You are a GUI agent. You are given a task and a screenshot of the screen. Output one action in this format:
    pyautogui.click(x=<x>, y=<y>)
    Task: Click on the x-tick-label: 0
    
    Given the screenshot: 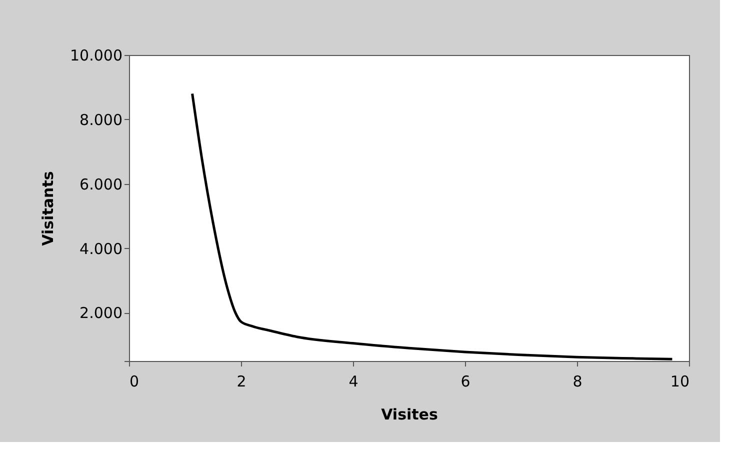 What is the action you would take?
    pyautogui.click(x=135, y=381)
    